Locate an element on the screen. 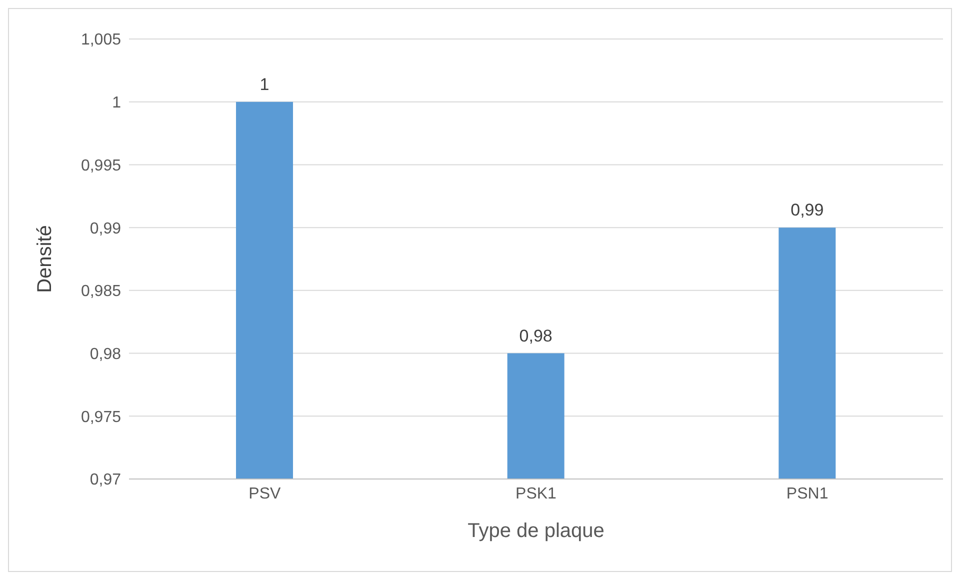 The image size is (958, 578). y-tick-label: 0,975 is located at coordinates (101, 417).